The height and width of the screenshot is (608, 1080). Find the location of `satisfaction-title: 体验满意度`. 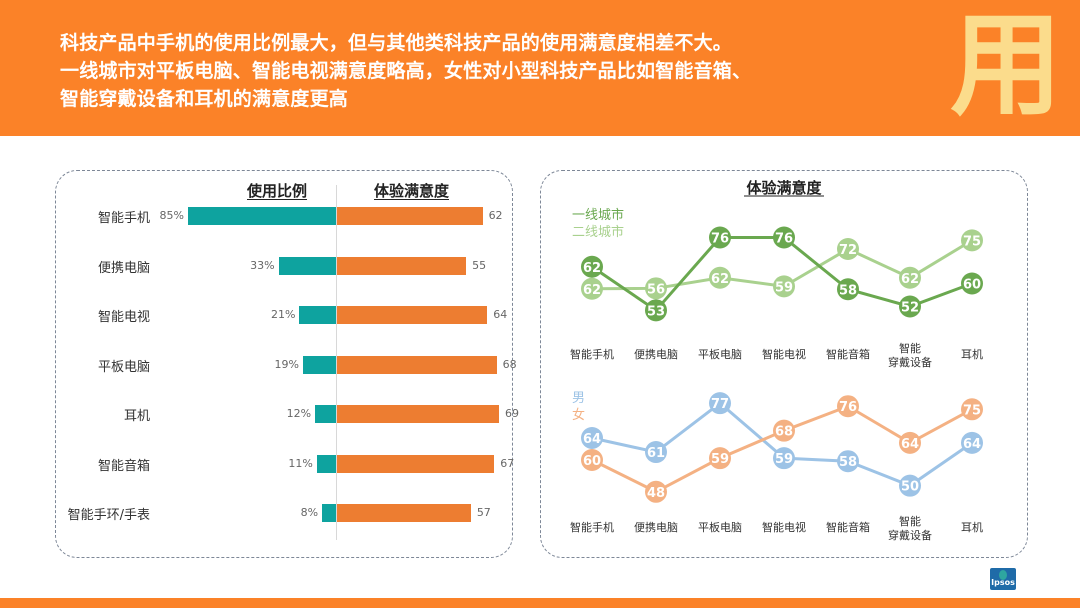

satisfaction-title: 体验满意度 is located at coordinates (412, 191).